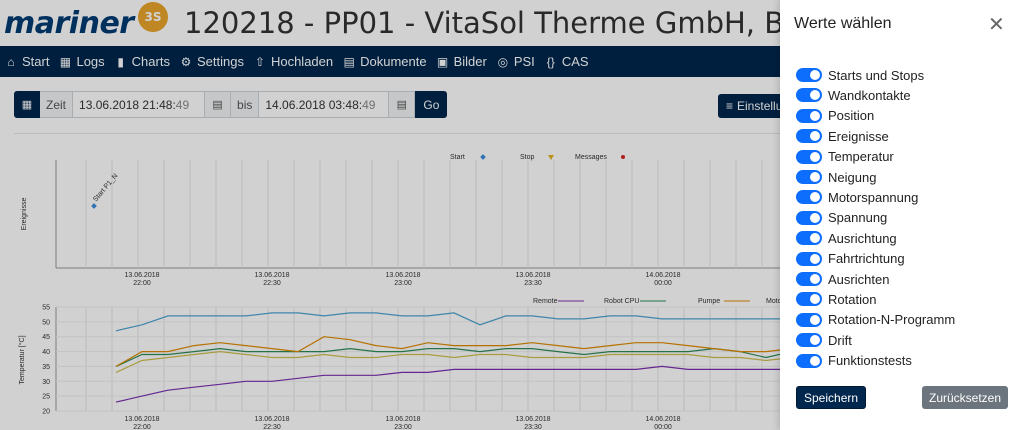  I want to click on nav-item-label: Hochladen, so click(302, 61).